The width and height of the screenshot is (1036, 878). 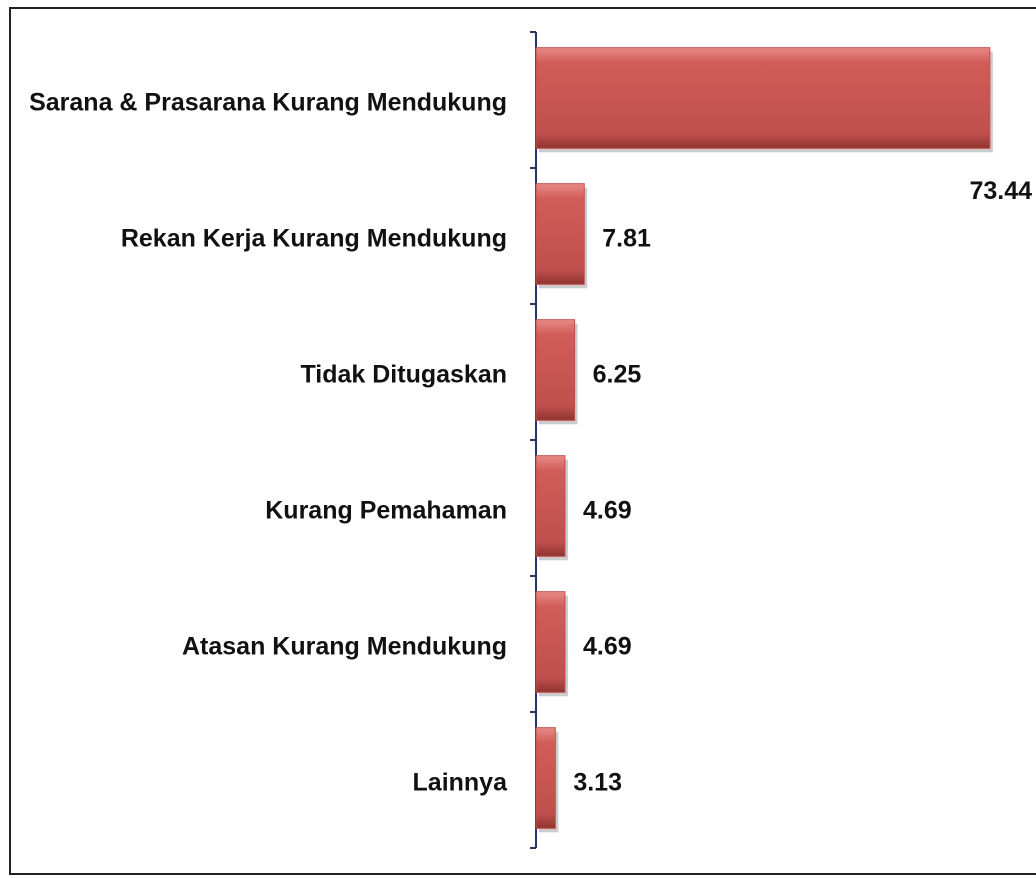 What do you see at coordinates (386, 511) in the screenshot?
I see `category-label: Kurang Pemahaman` at bounding box center [386, 511].